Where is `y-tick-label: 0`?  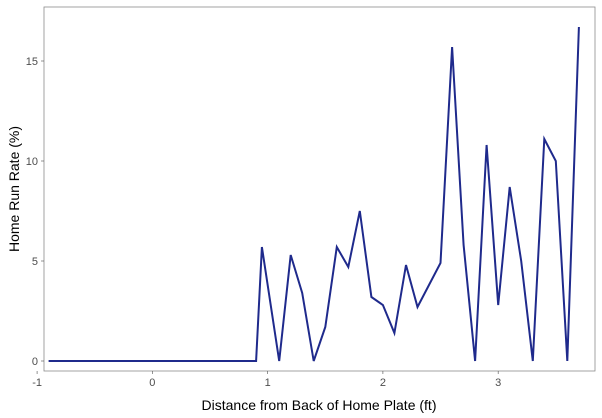
y-tick-label: 0 is located at coordinates (35, 362).